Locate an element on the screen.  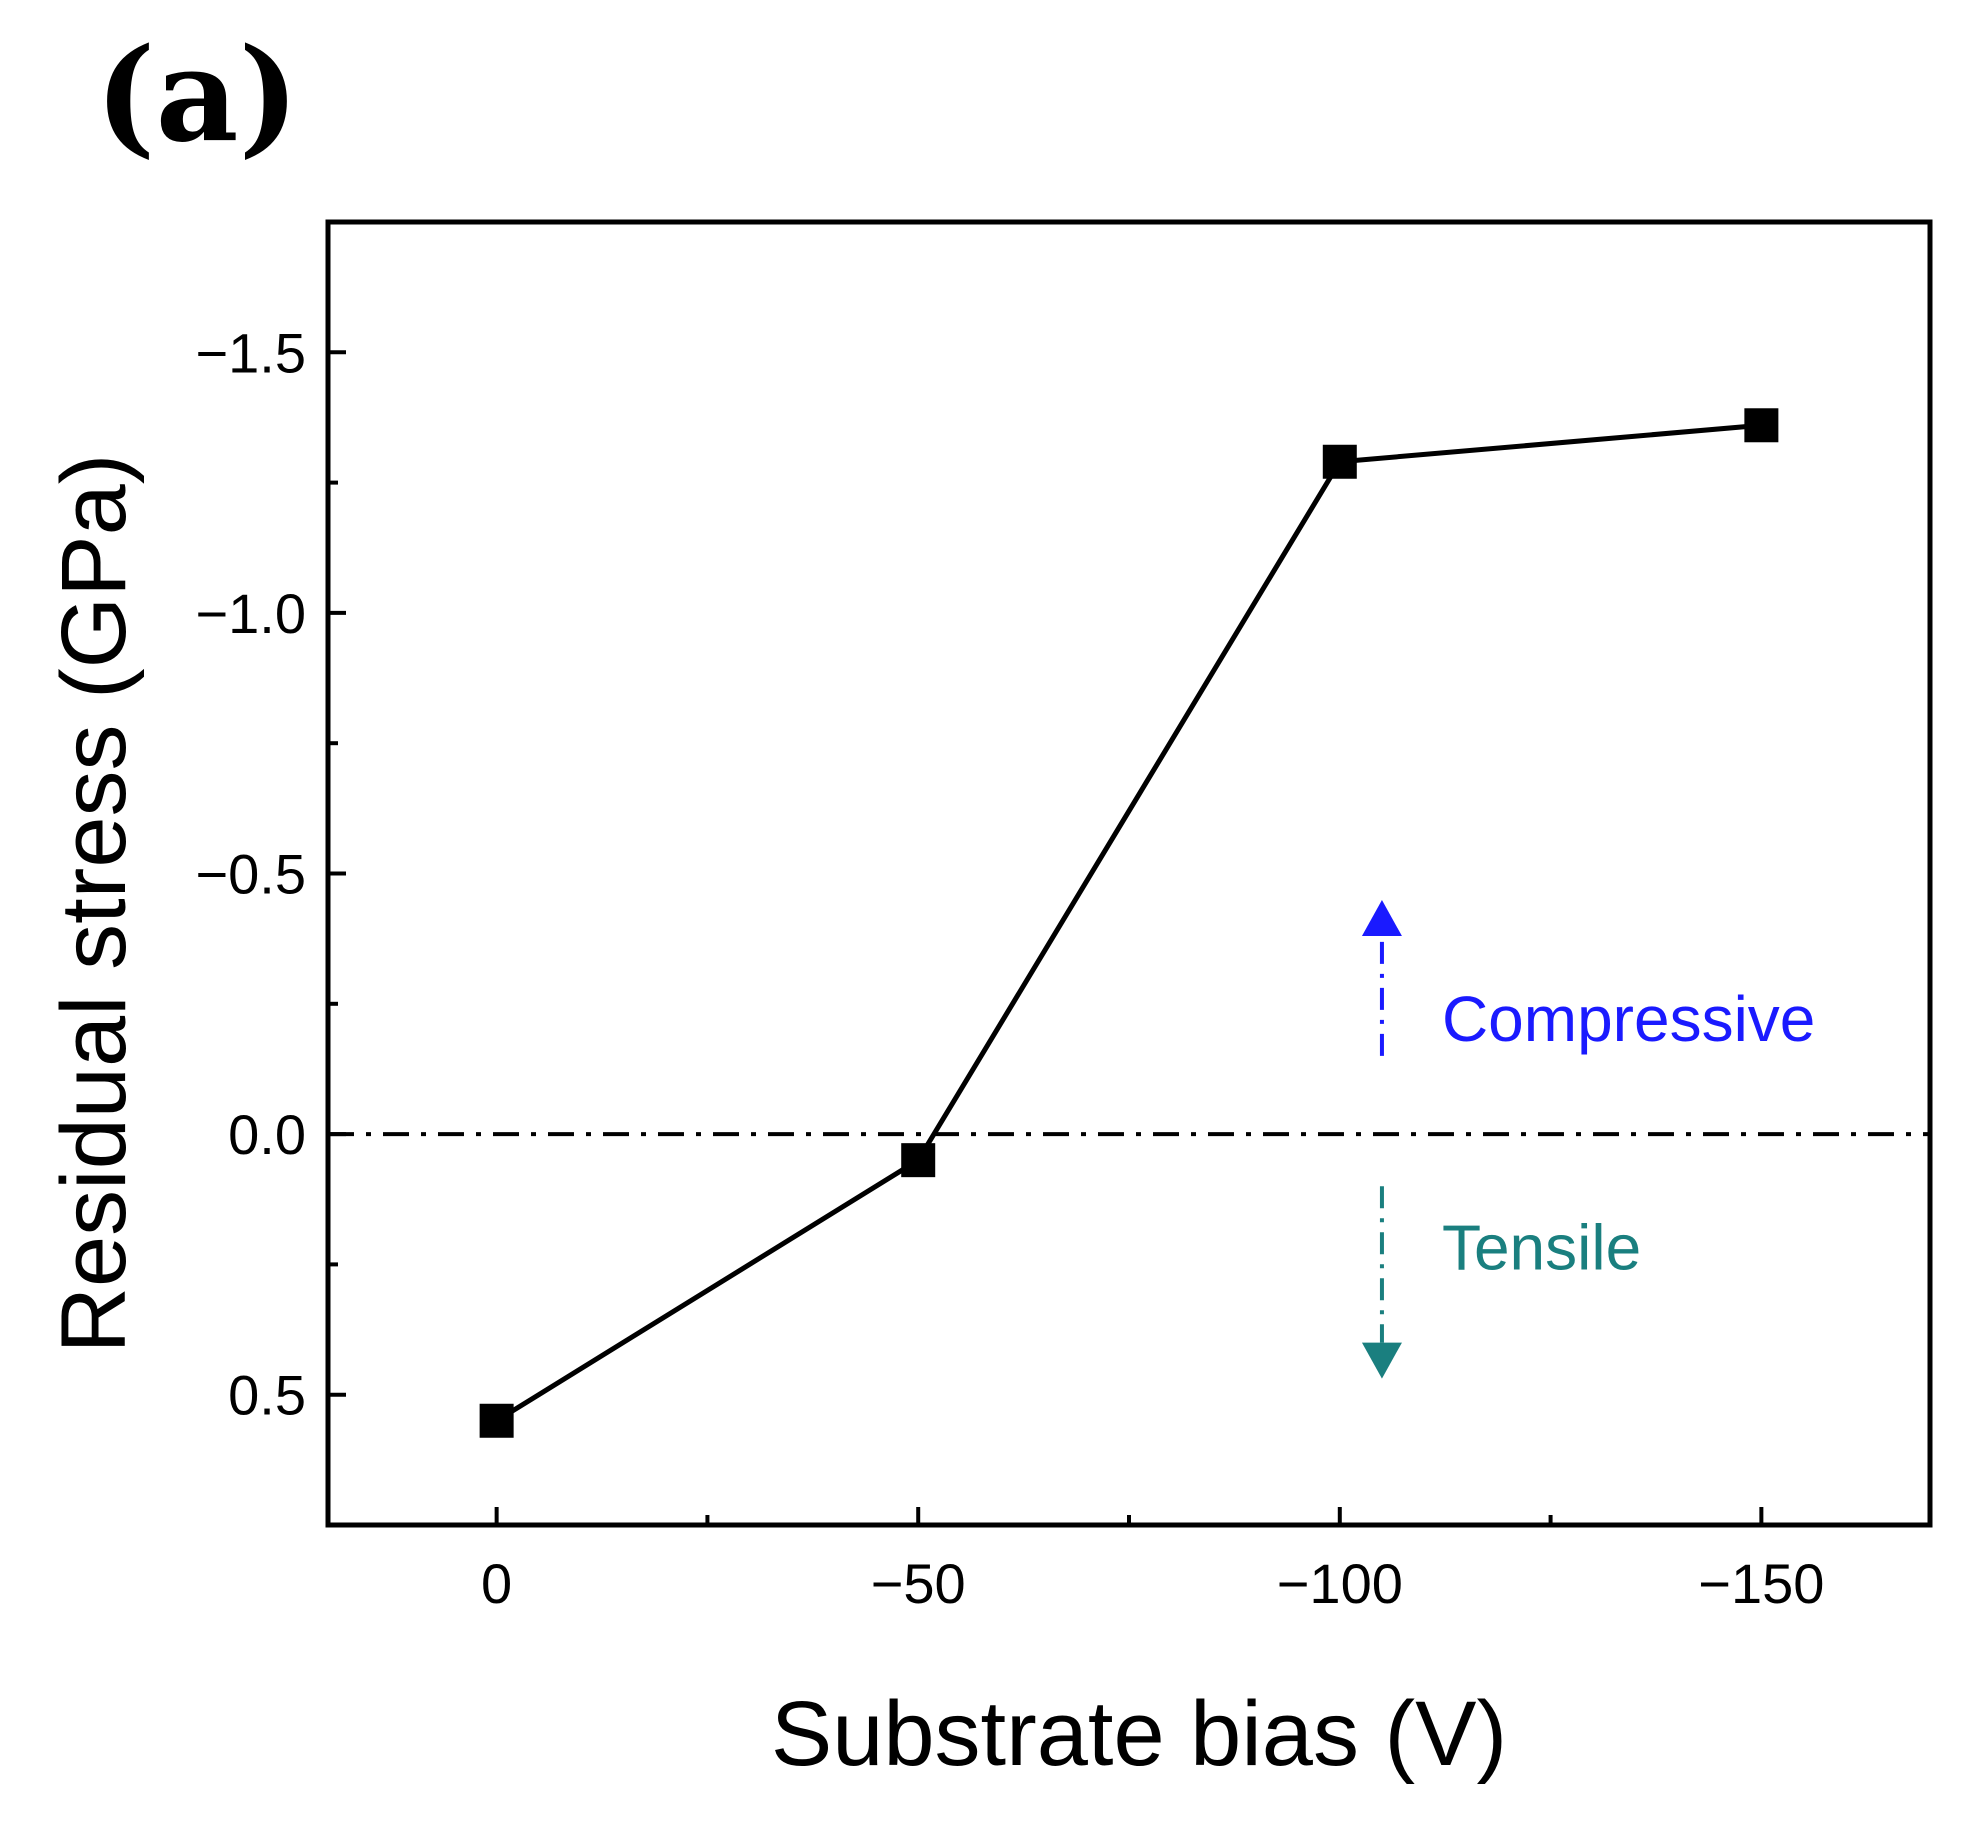
y-tick-label: −1.0 is located at coordinates (250, 613).